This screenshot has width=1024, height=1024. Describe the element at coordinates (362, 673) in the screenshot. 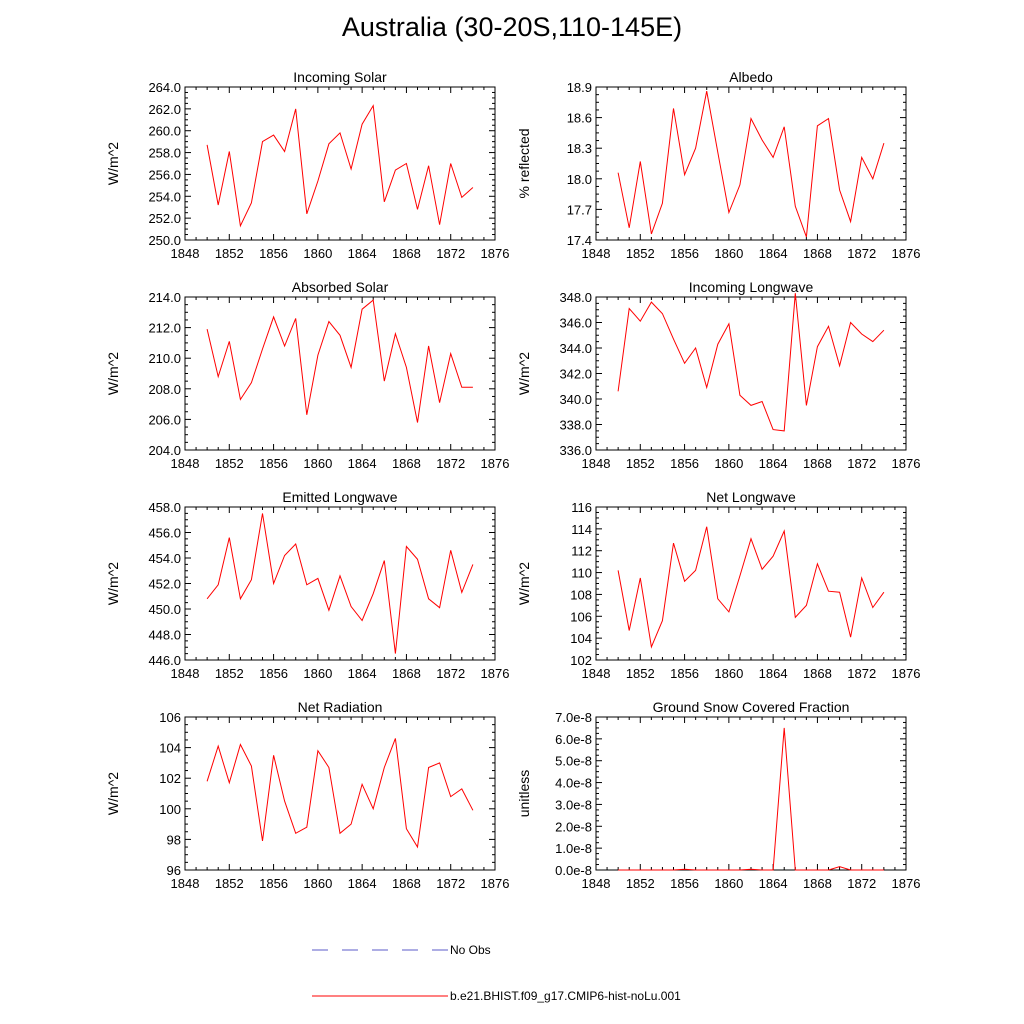

I see `panel-5-xtick-label: 1864` at that location.